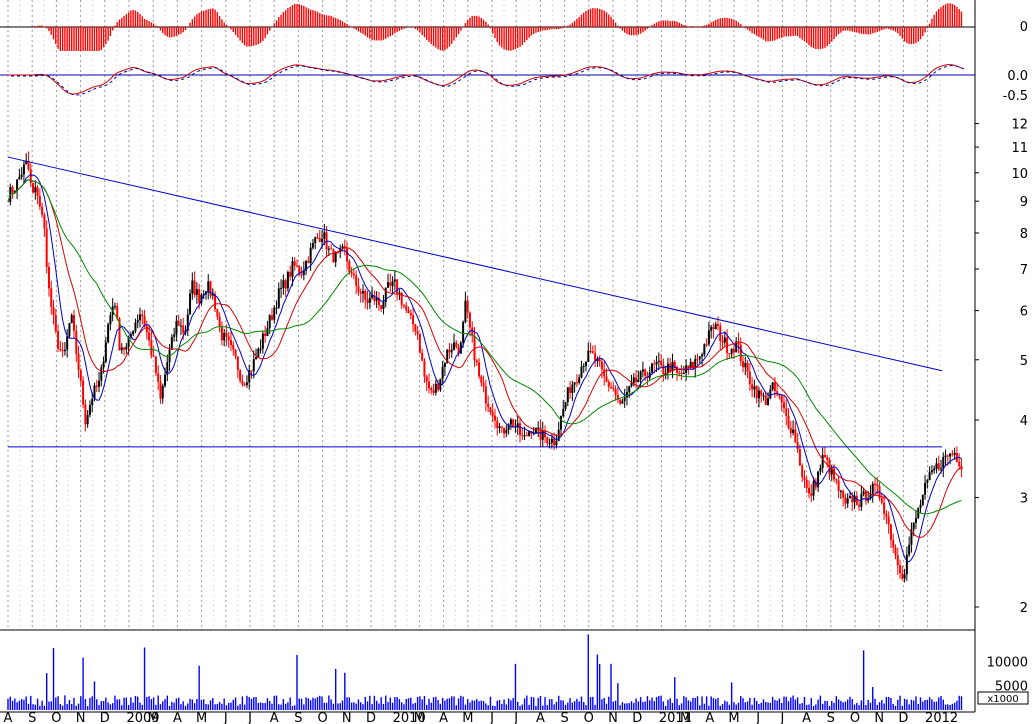  I want to click on x-tick-label: 2009, so click(142, 717).